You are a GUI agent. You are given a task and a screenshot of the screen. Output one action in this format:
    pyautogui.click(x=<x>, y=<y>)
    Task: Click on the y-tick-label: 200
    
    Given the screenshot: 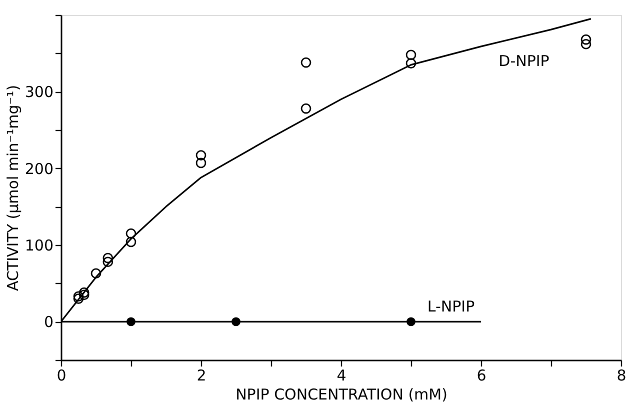 What is the action you would take?
    pyautogui.click(x=39, y=169)
    